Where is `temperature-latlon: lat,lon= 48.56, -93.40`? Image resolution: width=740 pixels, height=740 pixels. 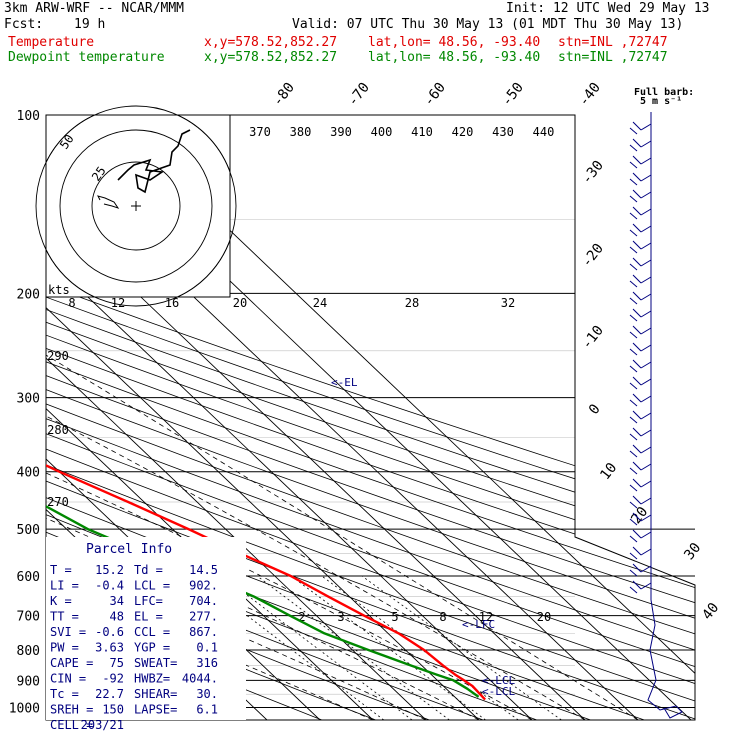 temperature-latlon: lat,lon= 48.56, -93.40 is located at coordinates (454, 42).